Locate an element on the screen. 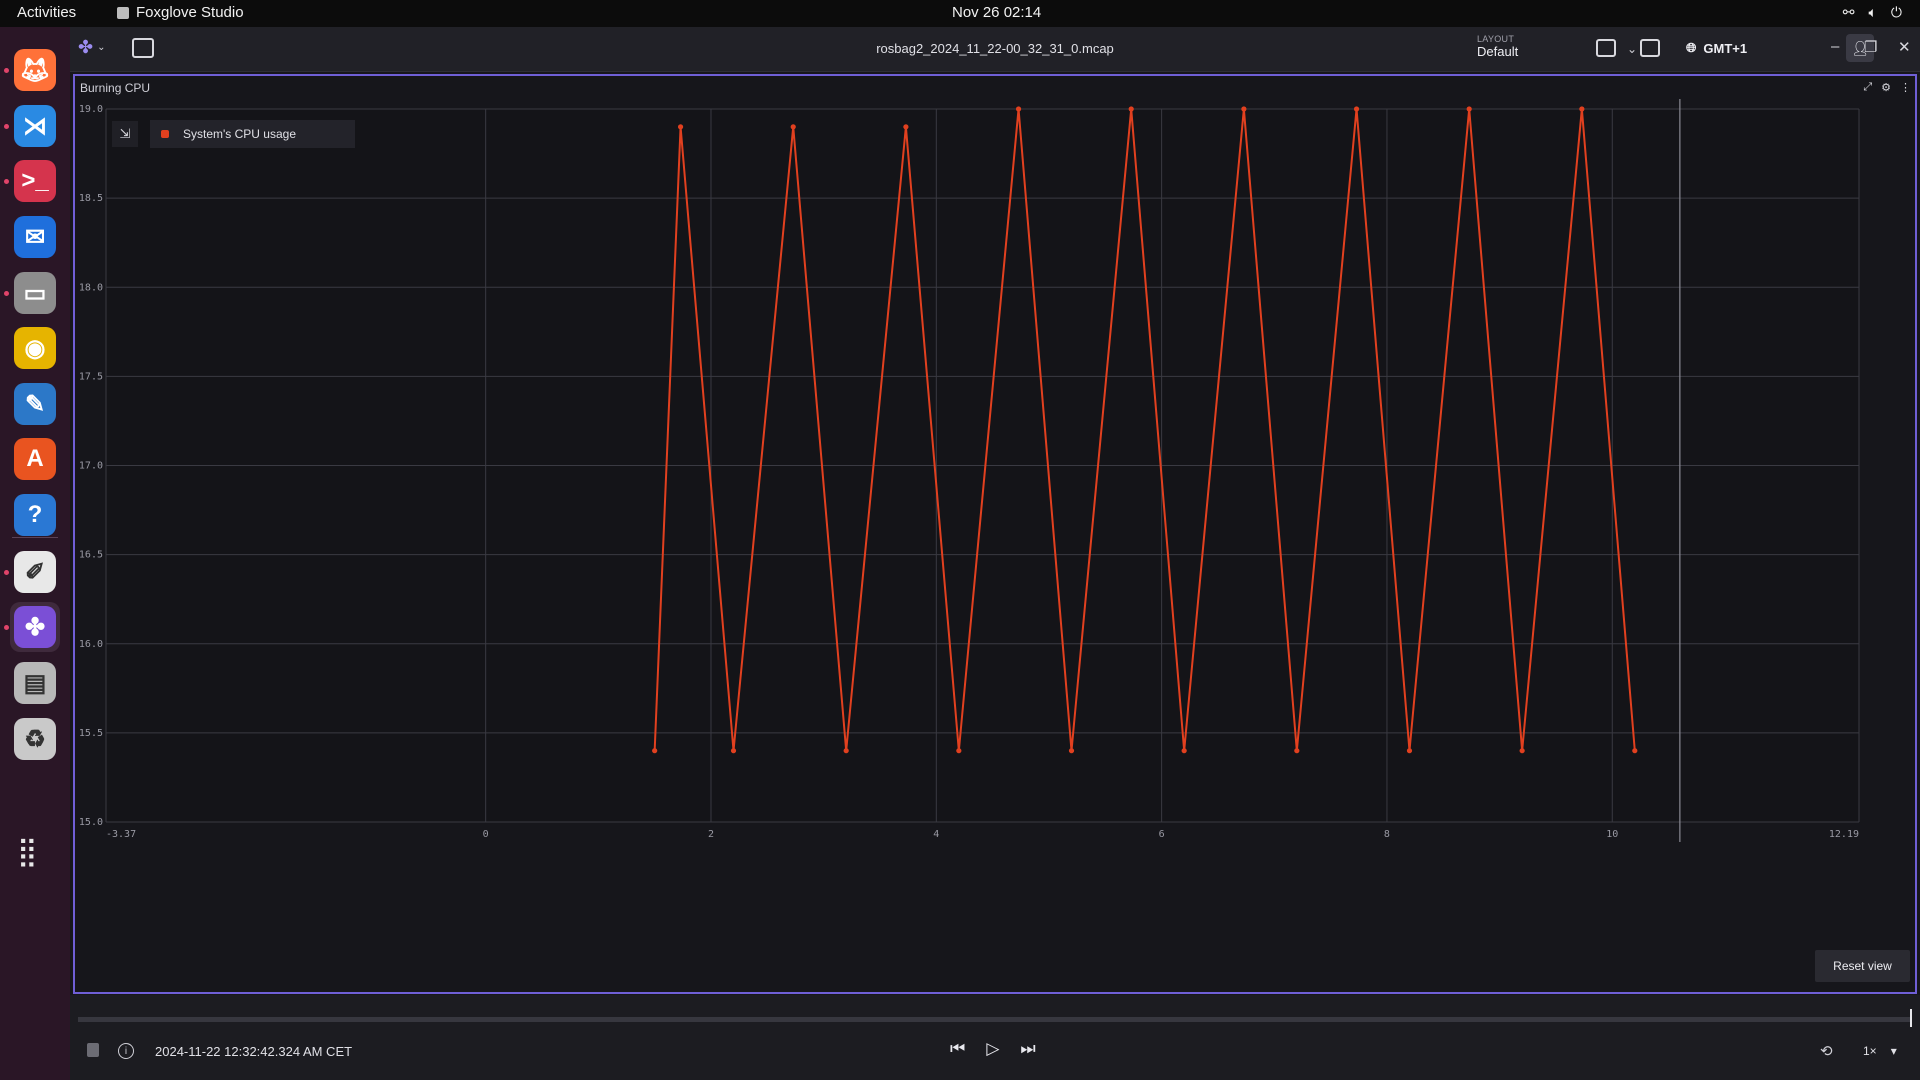 This screenshot has height=1080, width=1920. reset-view-button: Reset view is located at coordinates (1862, 966).